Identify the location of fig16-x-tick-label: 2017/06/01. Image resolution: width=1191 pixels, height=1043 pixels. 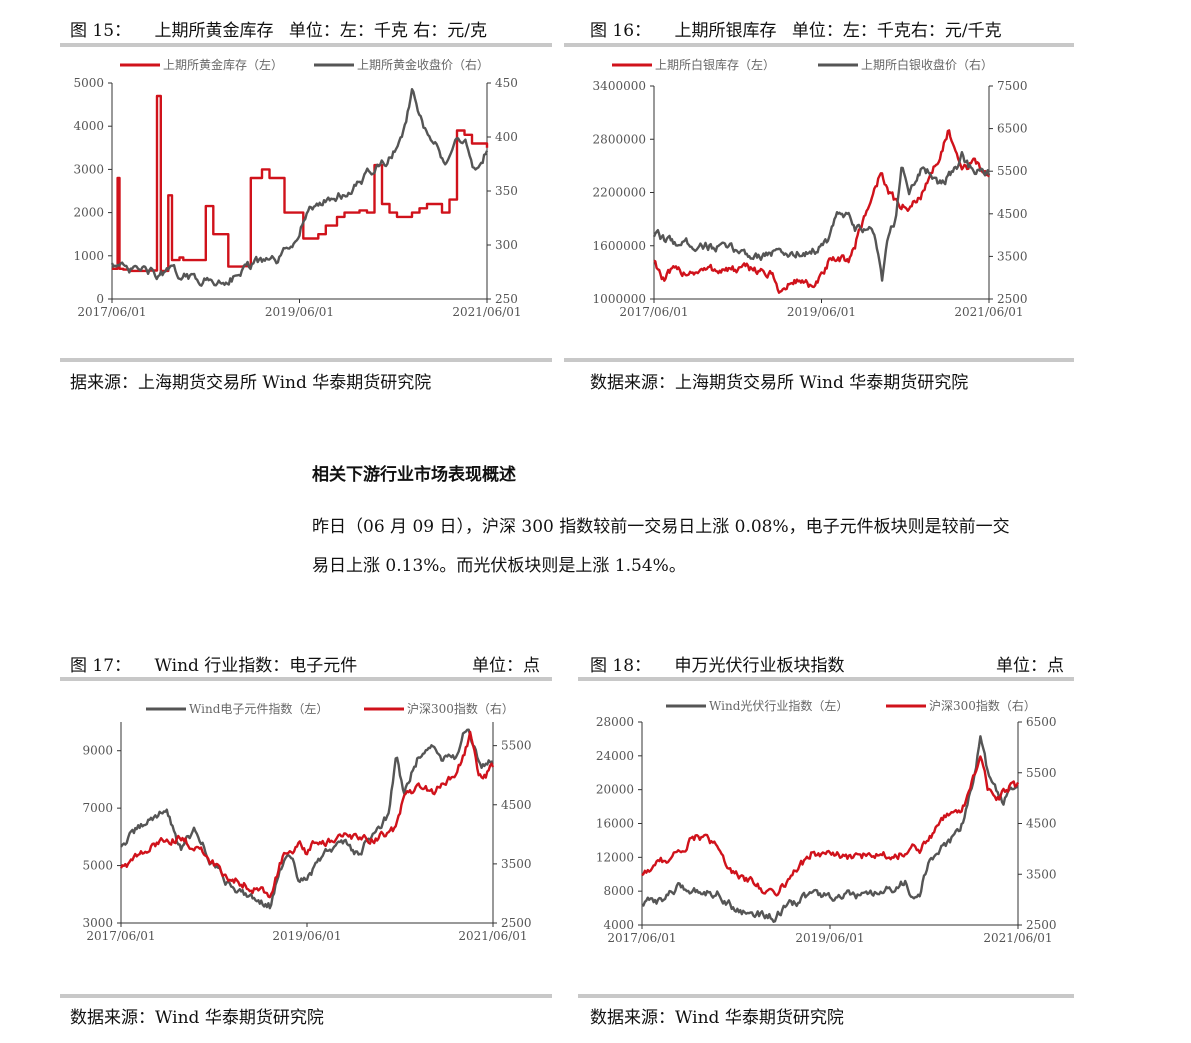
(653, 312).